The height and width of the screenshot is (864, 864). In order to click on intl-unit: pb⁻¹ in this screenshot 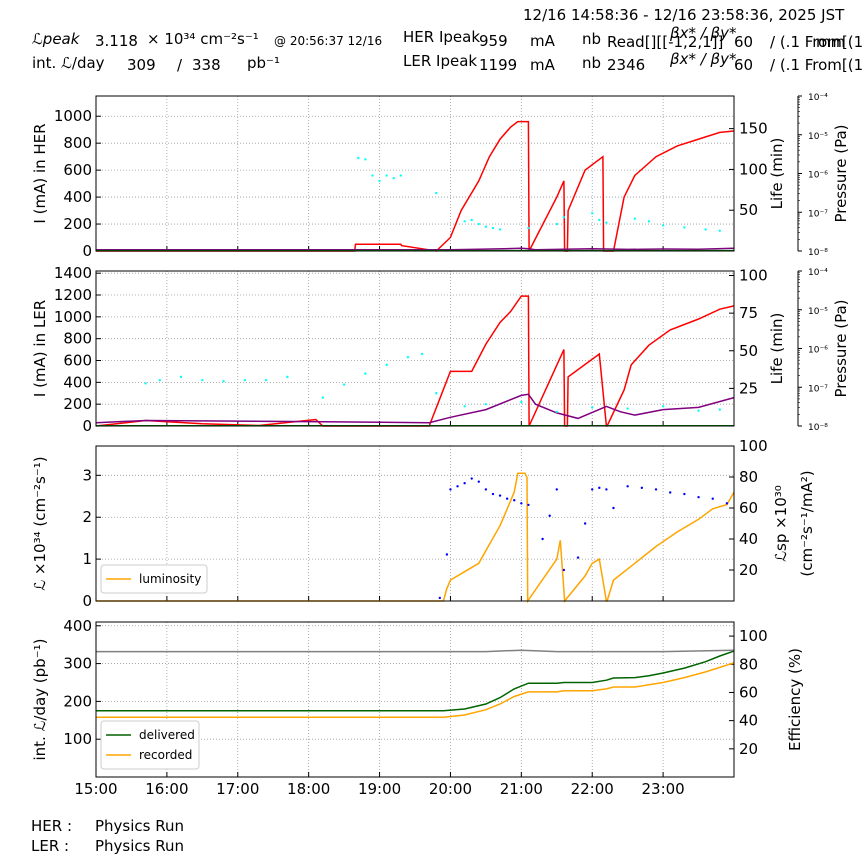, I will do `click(263, 63)`.